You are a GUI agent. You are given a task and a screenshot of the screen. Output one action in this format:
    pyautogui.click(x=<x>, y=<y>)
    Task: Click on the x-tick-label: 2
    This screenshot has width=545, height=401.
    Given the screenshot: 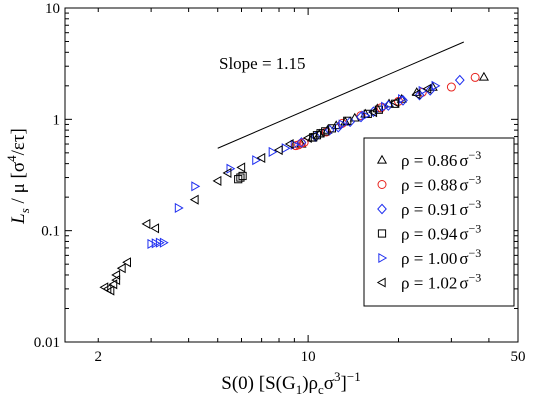 What is the action you would take?
    pyautogui.click(x=98, y=357)
    